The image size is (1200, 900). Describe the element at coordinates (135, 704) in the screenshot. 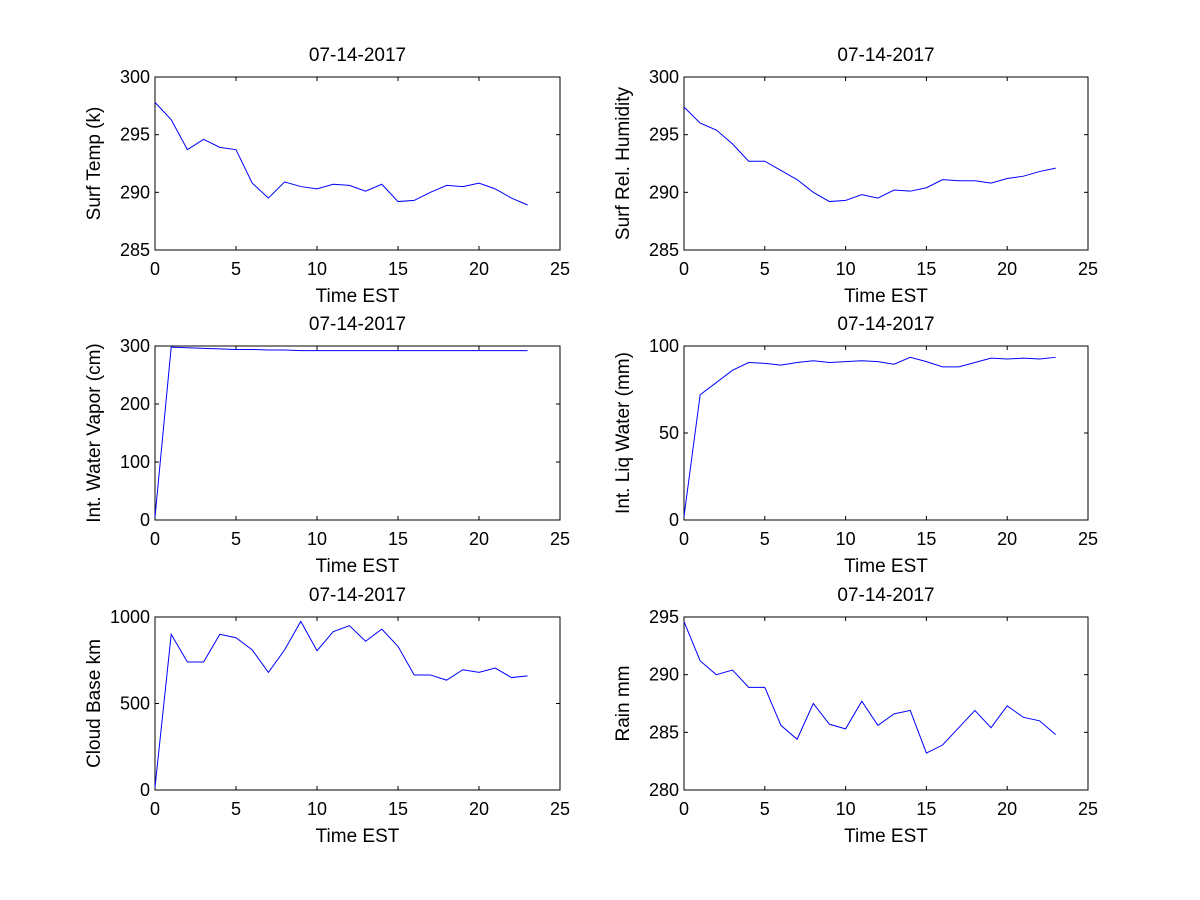

I see `y-tick-label: 500` at that location.